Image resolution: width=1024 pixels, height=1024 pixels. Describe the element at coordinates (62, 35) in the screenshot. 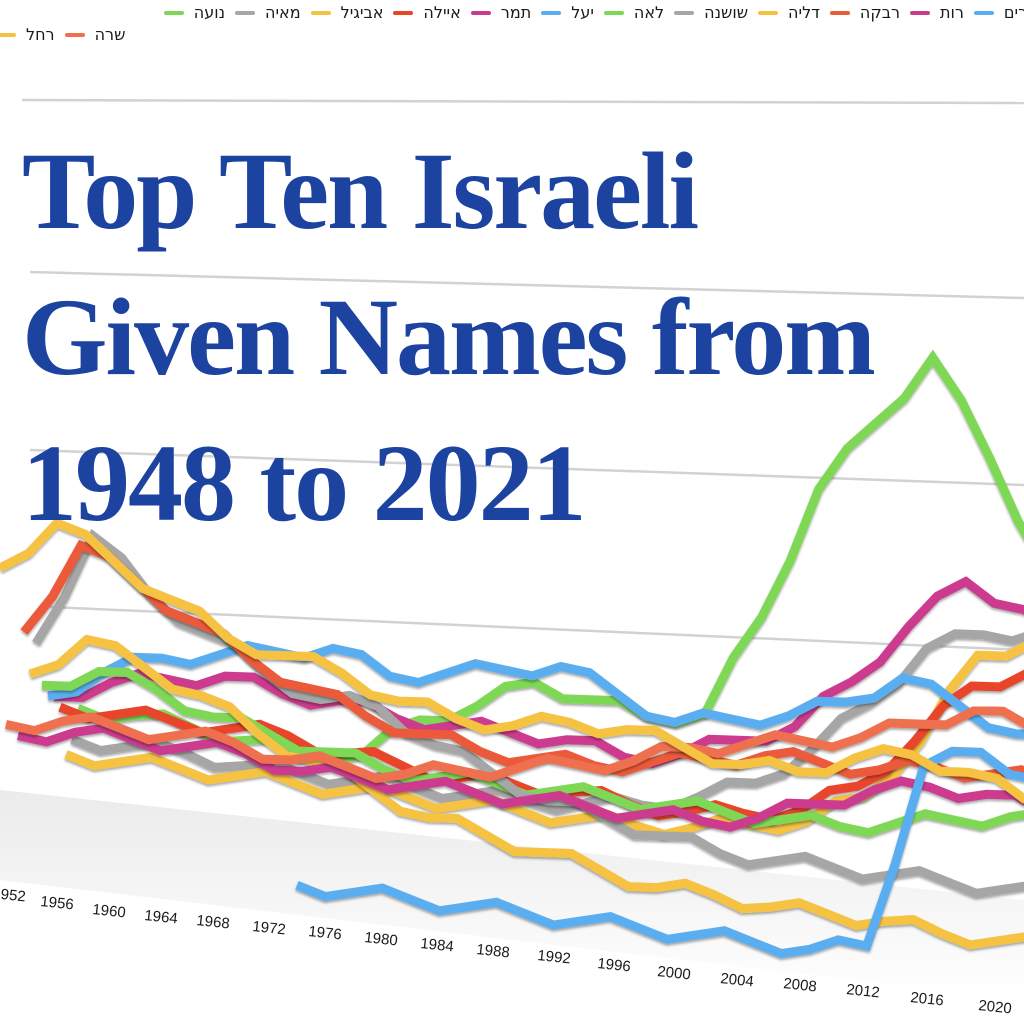

I see `legend-row-2: שרה רחל` at that location.